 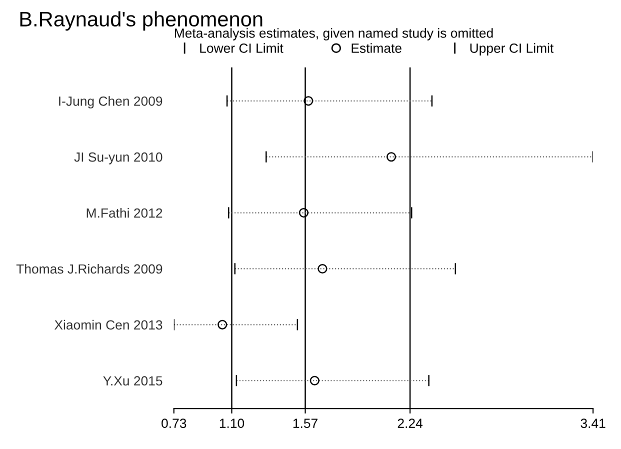 What do you see at coordinates (132, 381) in the screenshot?
I see `y-tick-label: Y.Xu 2015` at bounding box center [132, 381].